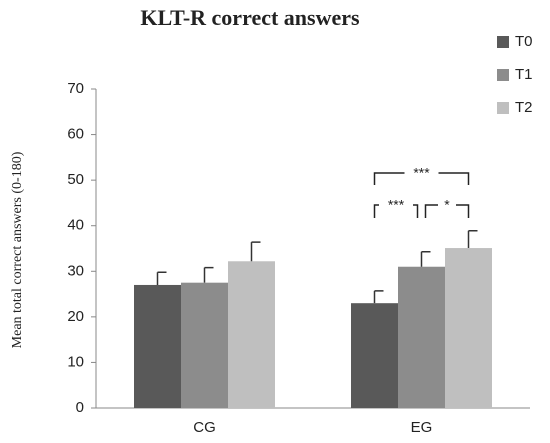  What do you see at coordinates (422, 427) in the screenshot?
I see `x-tick-label: EG` at bounding box center [422, 427].